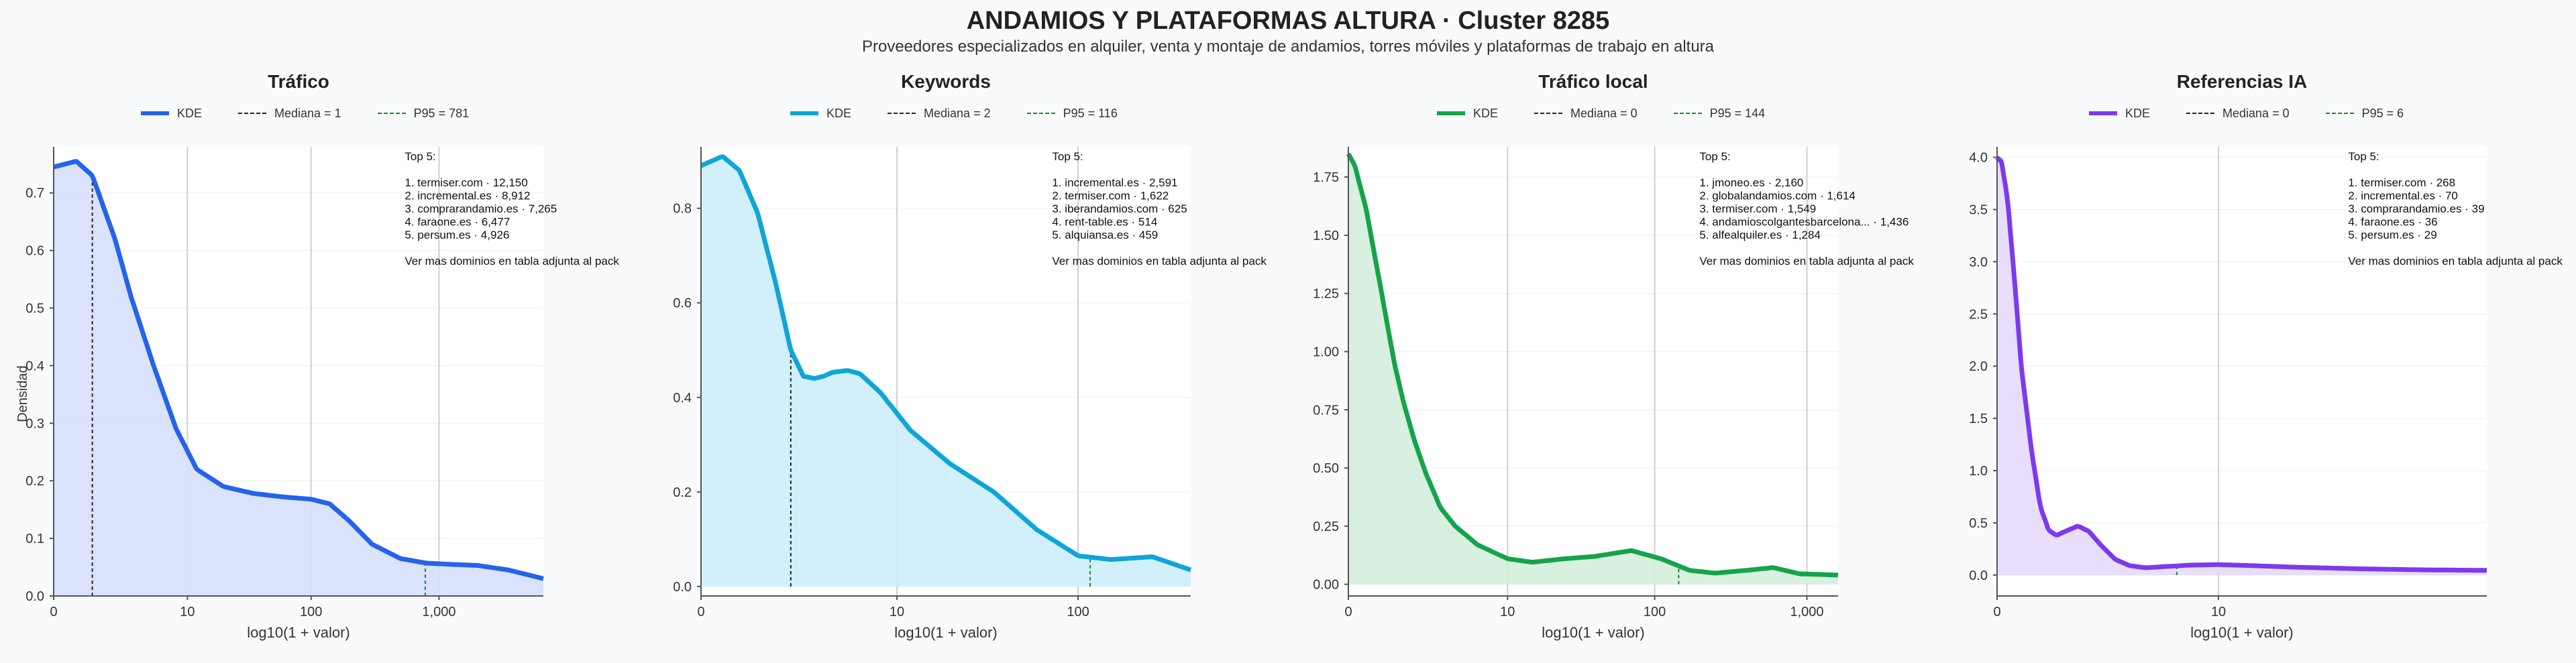  Describe the element at coordinates (1737, 113) in the screenshot. I see `legend-label: P95 = 144` at that location.